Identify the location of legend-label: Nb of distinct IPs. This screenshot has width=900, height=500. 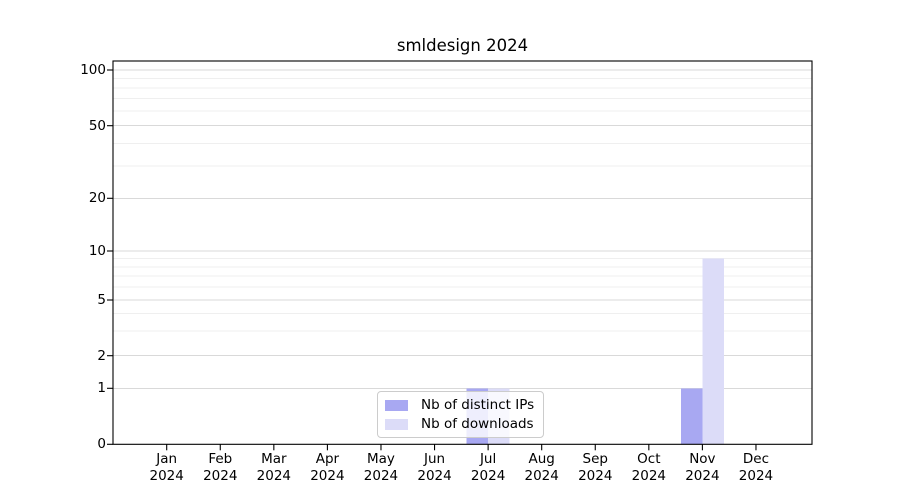
(478, 405).